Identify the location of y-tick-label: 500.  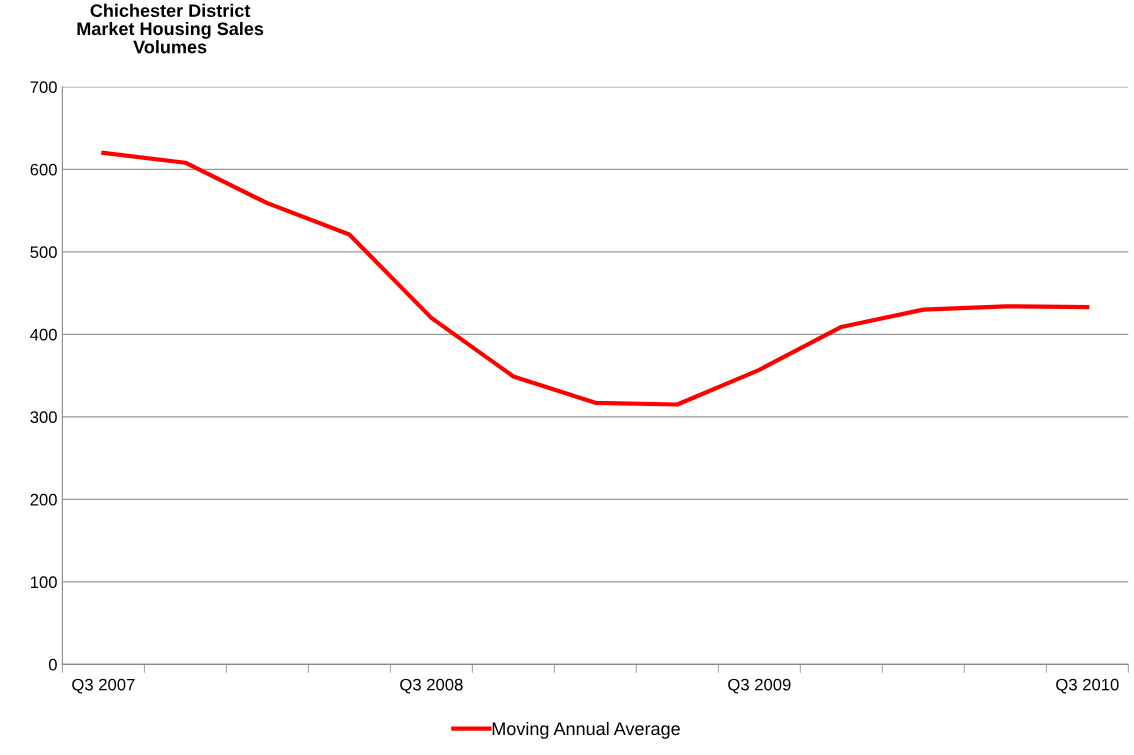
(43, 252).